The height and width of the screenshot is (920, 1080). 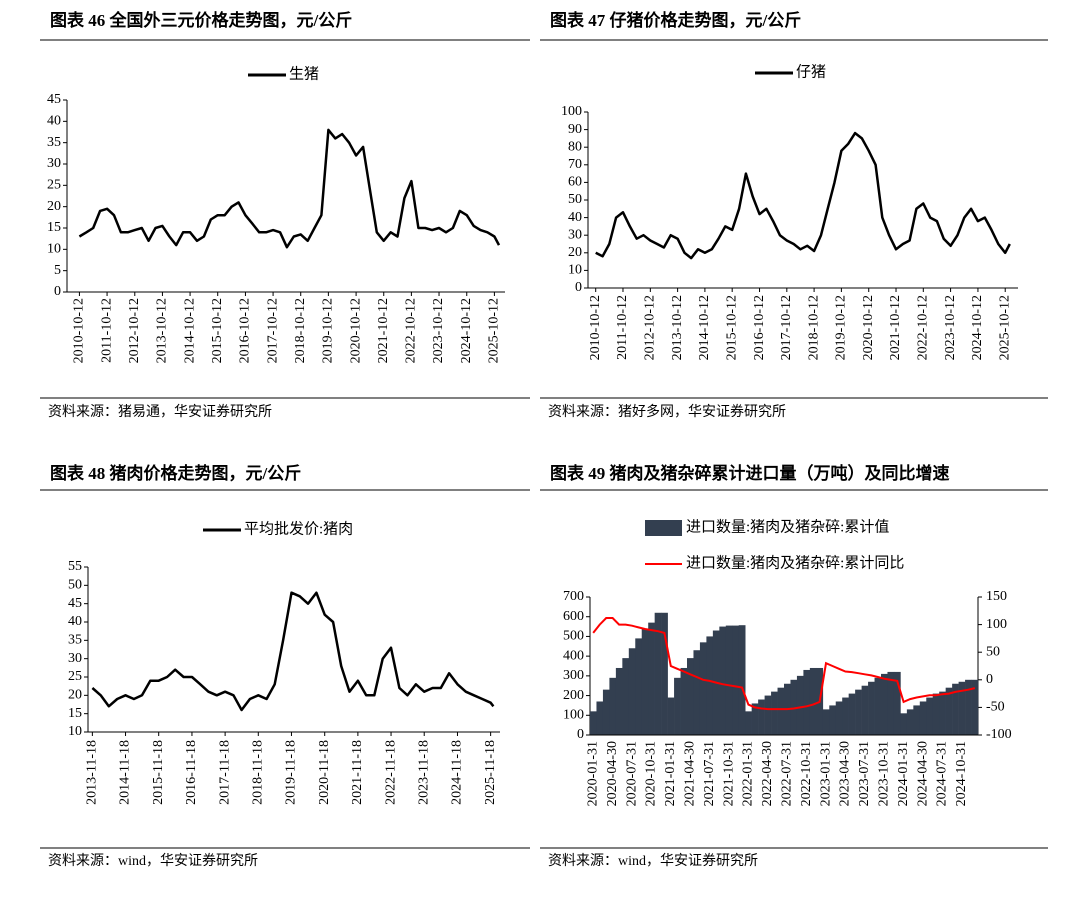 What do you see at coordinates (803, 195) in the screenshot?
I see `price-line` at bounding box center [803, 195].